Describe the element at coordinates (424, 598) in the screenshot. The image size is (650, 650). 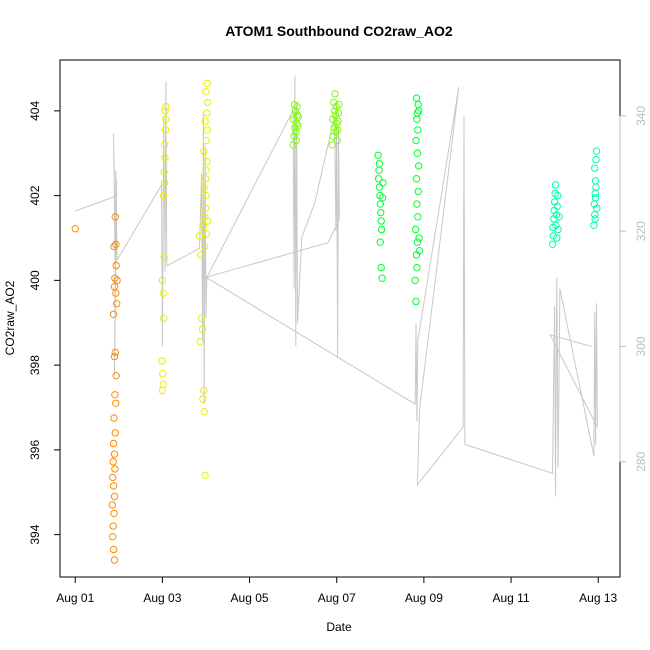
I see `x-tick-label: Aug 09` at that location.